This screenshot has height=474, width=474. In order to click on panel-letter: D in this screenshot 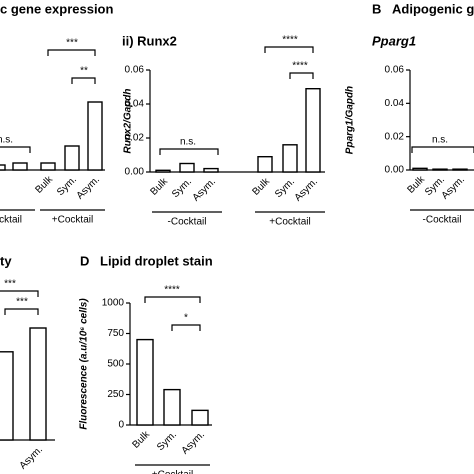, I will do `click(84, 260)`.